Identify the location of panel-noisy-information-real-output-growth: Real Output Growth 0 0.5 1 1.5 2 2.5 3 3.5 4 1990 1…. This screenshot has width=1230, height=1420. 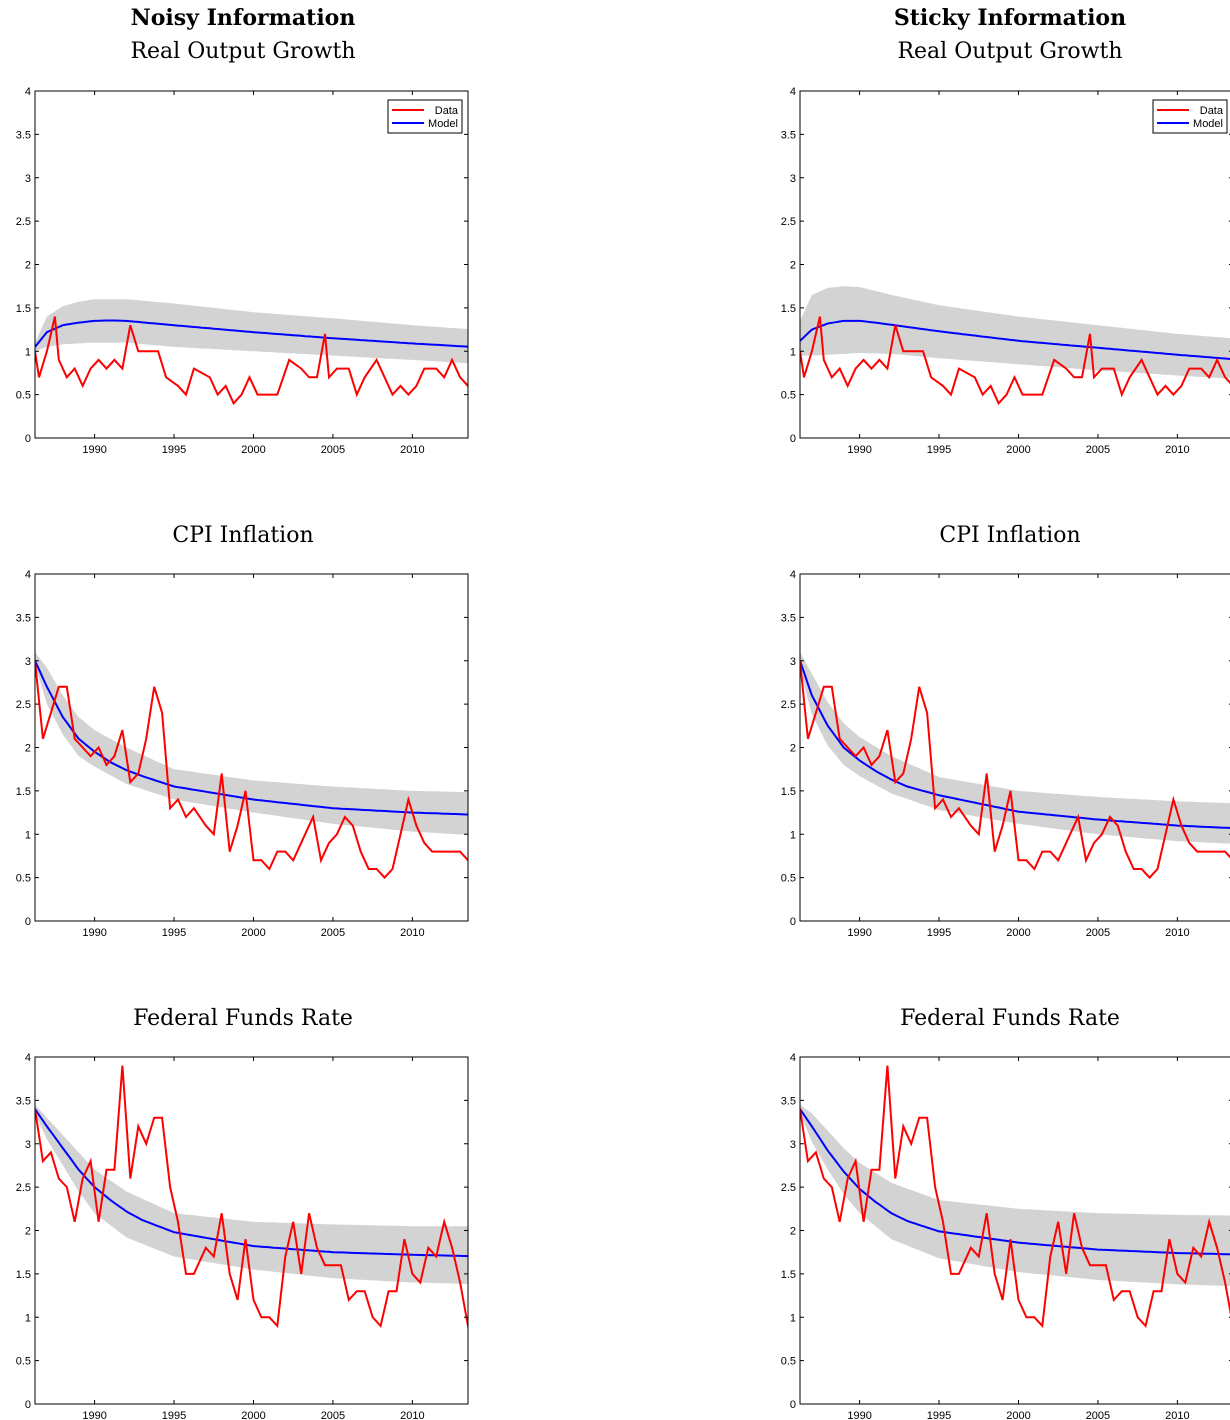
(242, 247).